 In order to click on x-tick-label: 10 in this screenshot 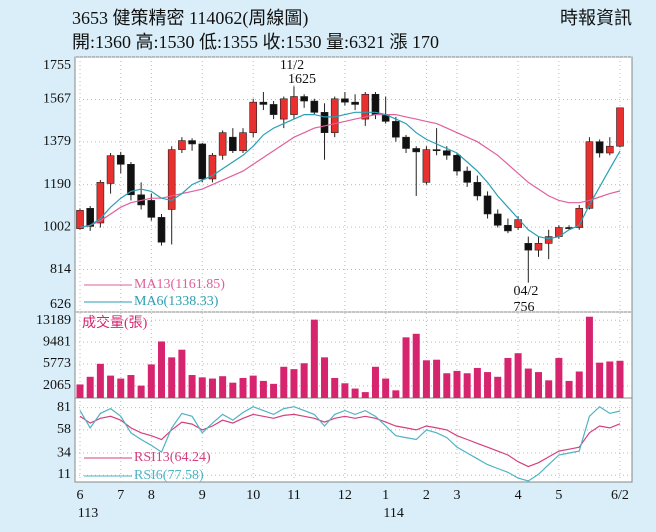, I will do `click(253, 495)`.